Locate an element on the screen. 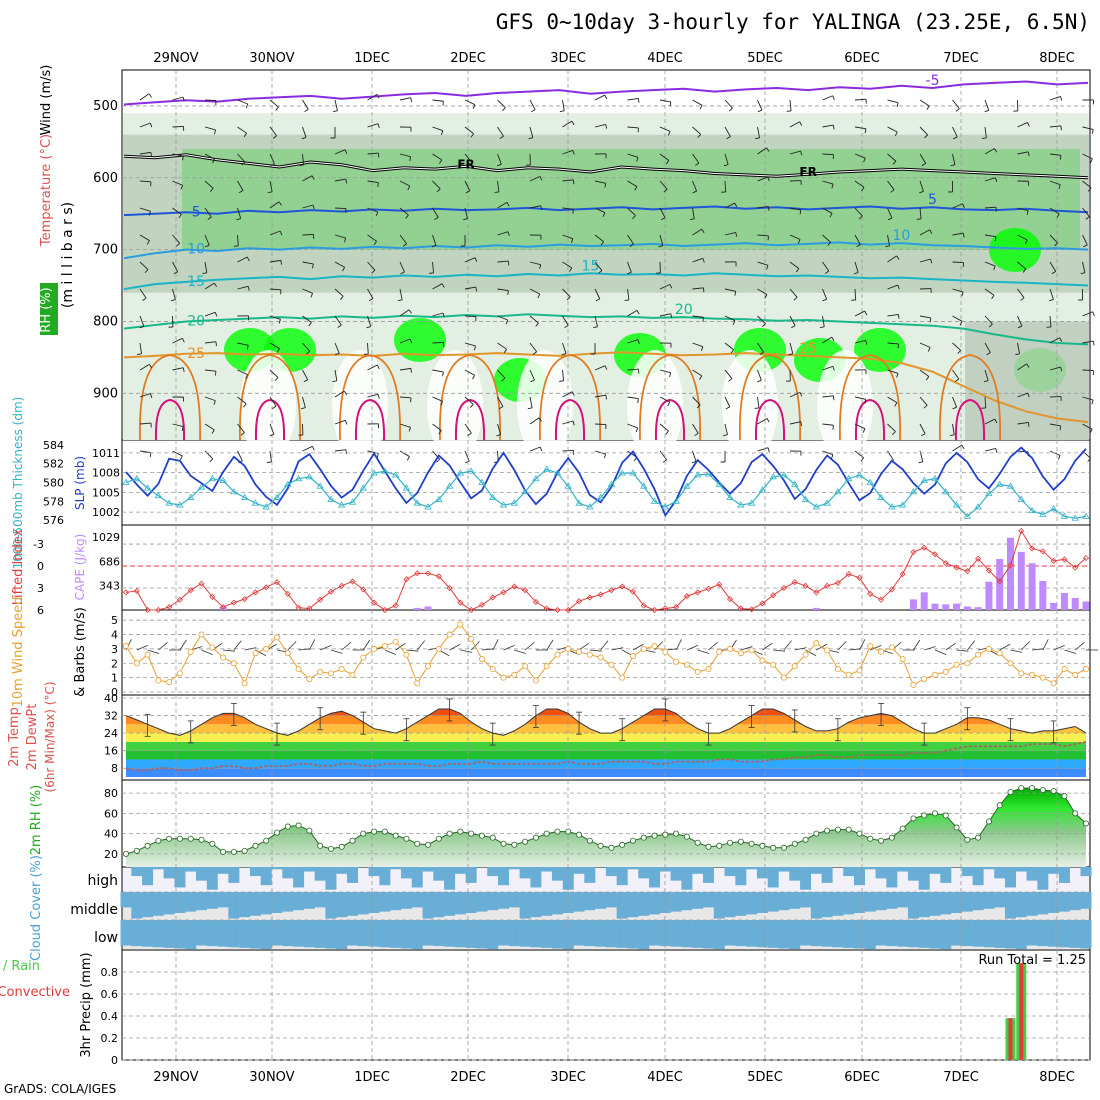  rh-blob is located at coordinates (1015, 250).